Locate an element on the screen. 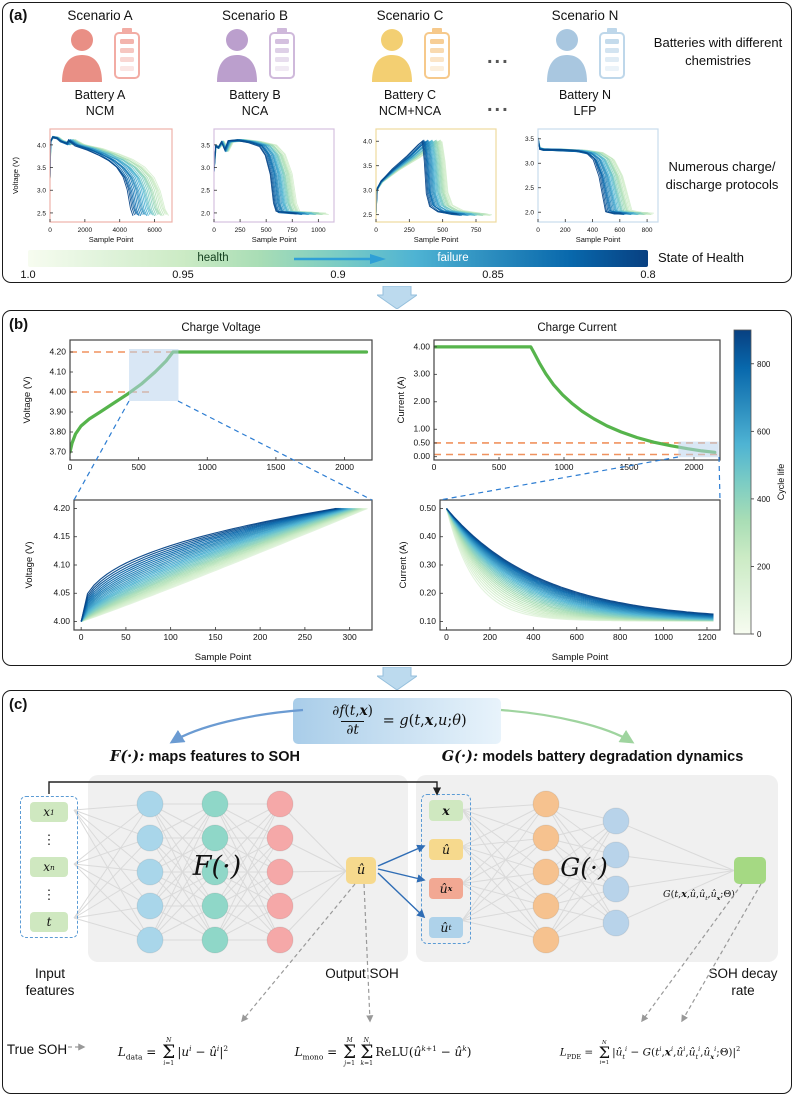  caption-soh-decay: SOH decay rate is located at coordinates (743, 982).